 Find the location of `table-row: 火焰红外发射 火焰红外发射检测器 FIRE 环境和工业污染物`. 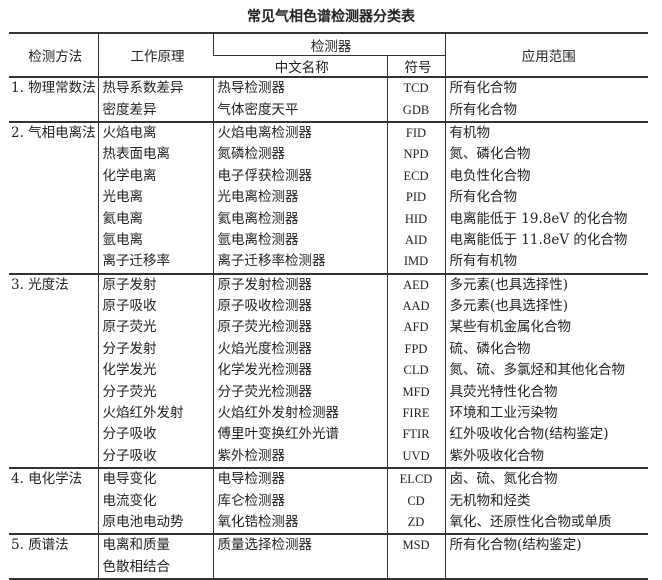

table-row: 火焰红外发射 火焰红外发射检测器 FIRE 环境和工业污染物 is located at coordinates (328, 413).